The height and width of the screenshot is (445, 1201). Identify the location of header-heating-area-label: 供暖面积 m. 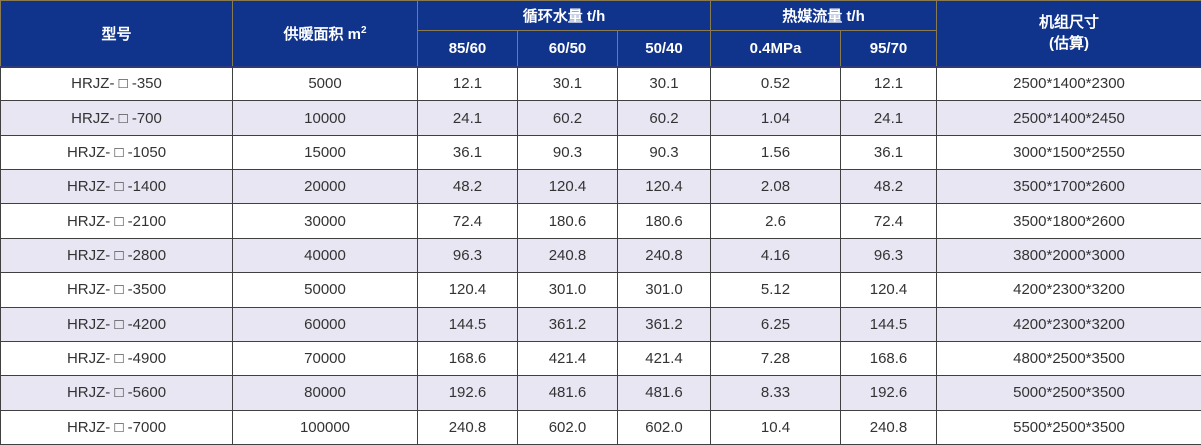
(322, 34).